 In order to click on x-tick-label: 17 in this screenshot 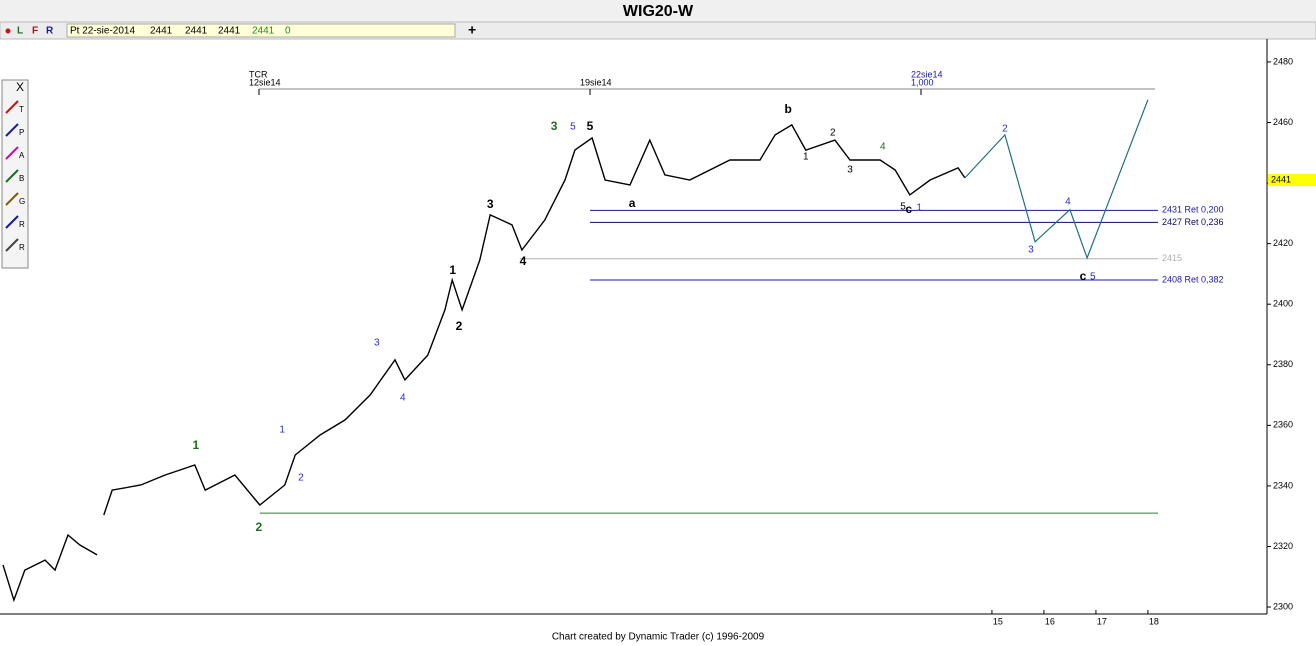, I will do `click(1102, 621)`.